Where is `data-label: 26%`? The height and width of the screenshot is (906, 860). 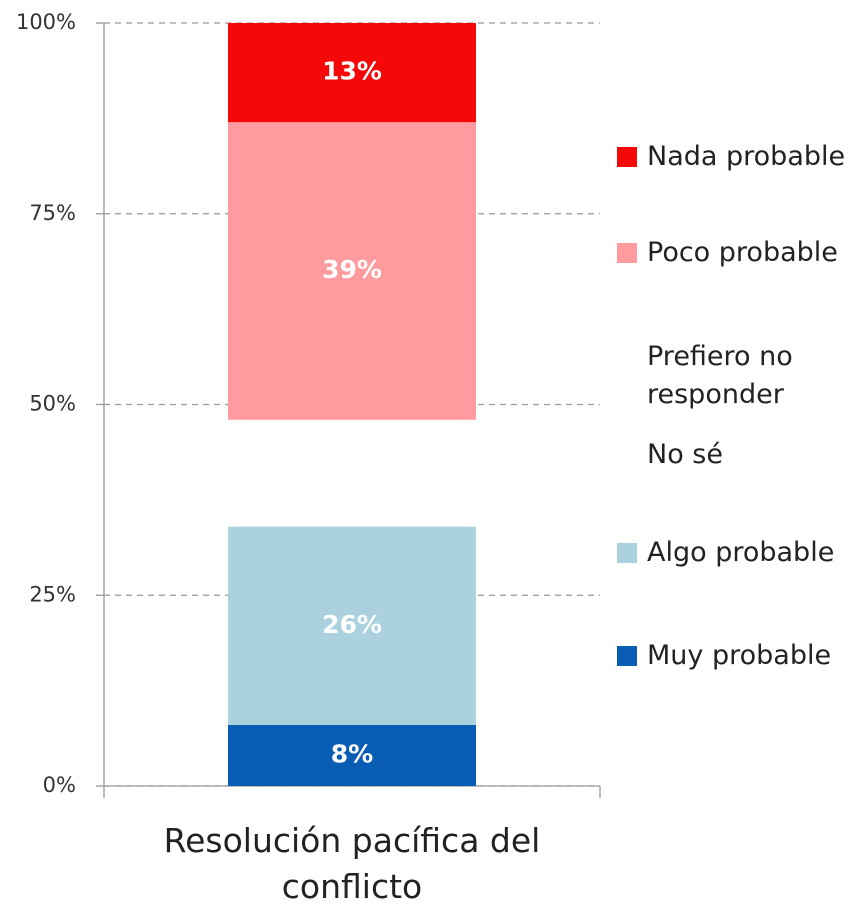 data-label: 26% is located at coordinates (352, 624).